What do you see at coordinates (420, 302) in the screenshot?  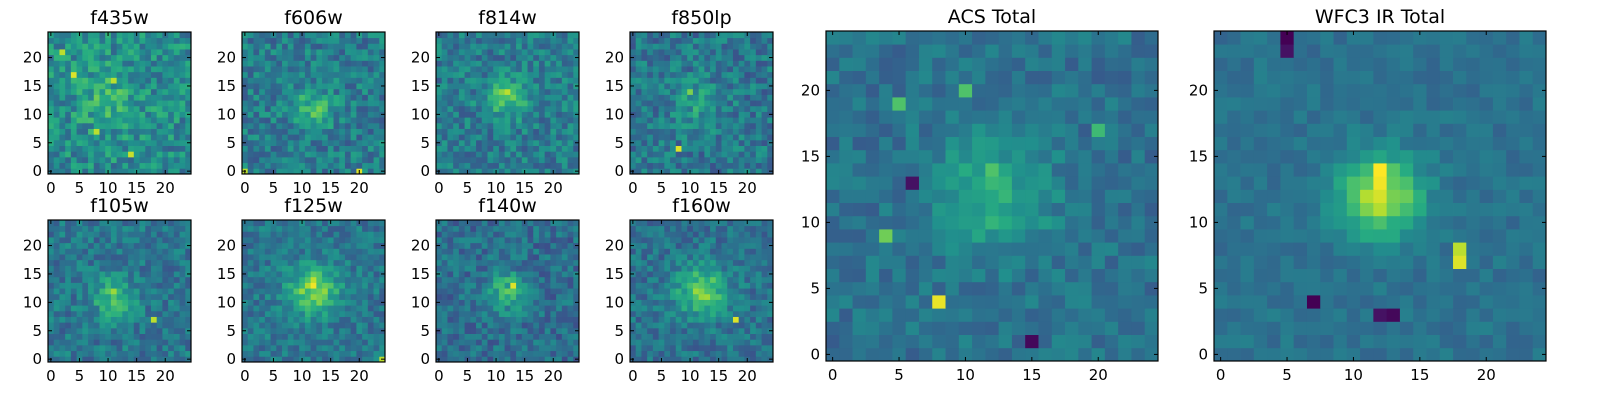 I see `y-tick-label: 10` at bounding box center [420, 302].